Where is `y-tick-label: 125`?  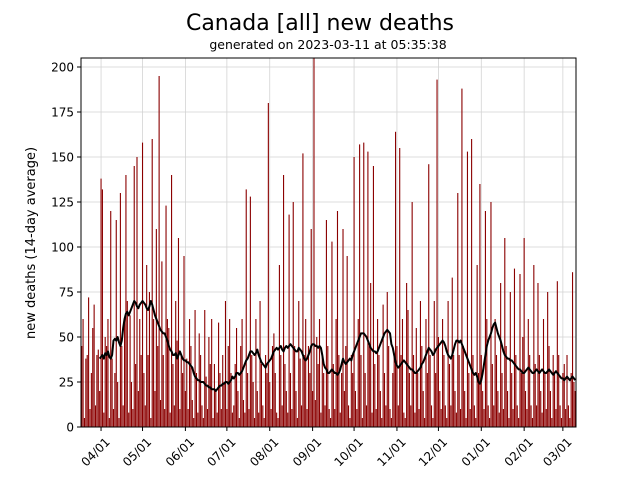 y-tick-label: 125 is located at coordinates (62, 203).